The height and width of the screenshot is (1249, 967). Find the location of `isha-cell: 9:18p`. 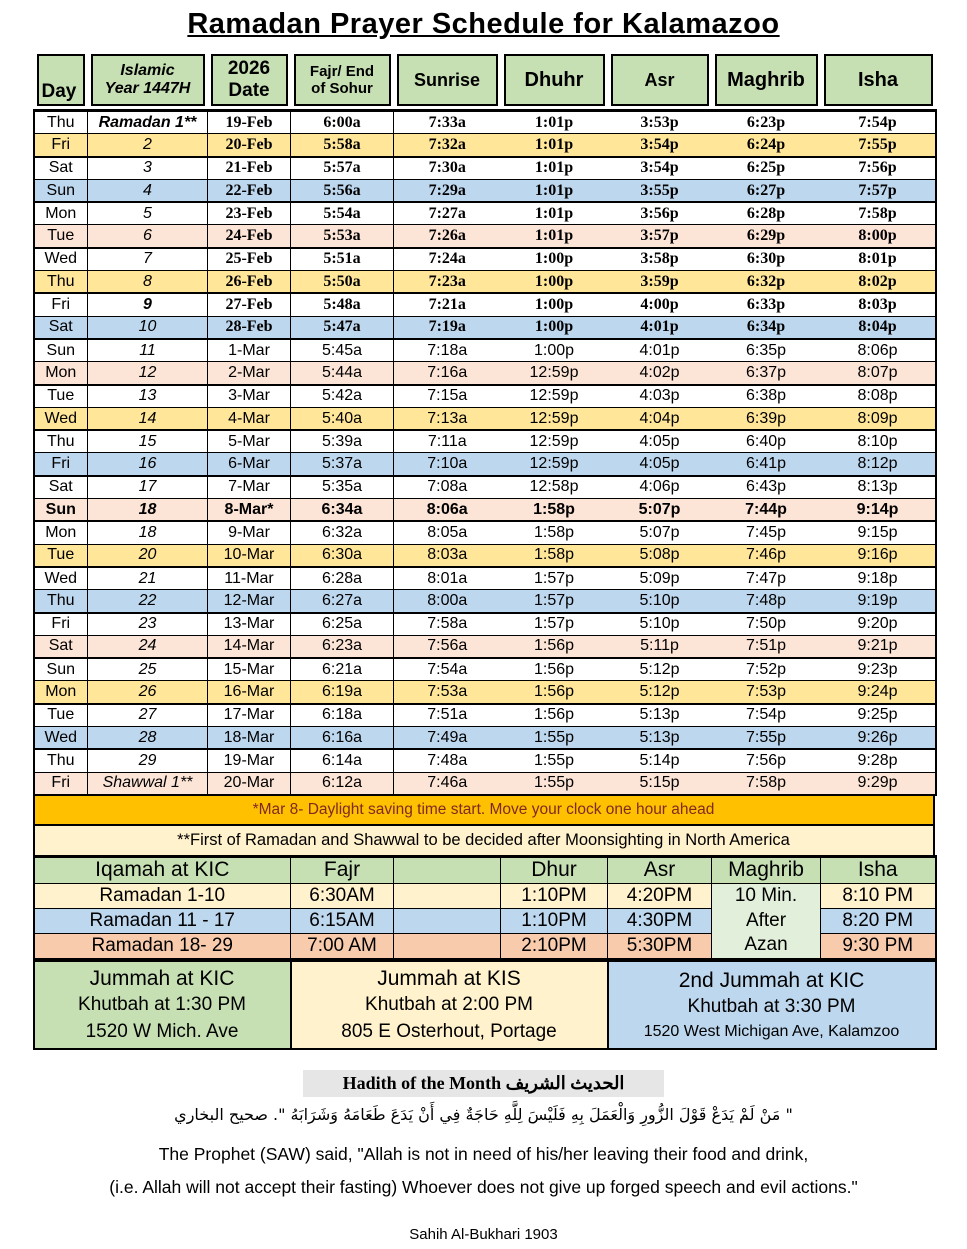

isha-cell: 9:18p is located at coordinates (877, 578).